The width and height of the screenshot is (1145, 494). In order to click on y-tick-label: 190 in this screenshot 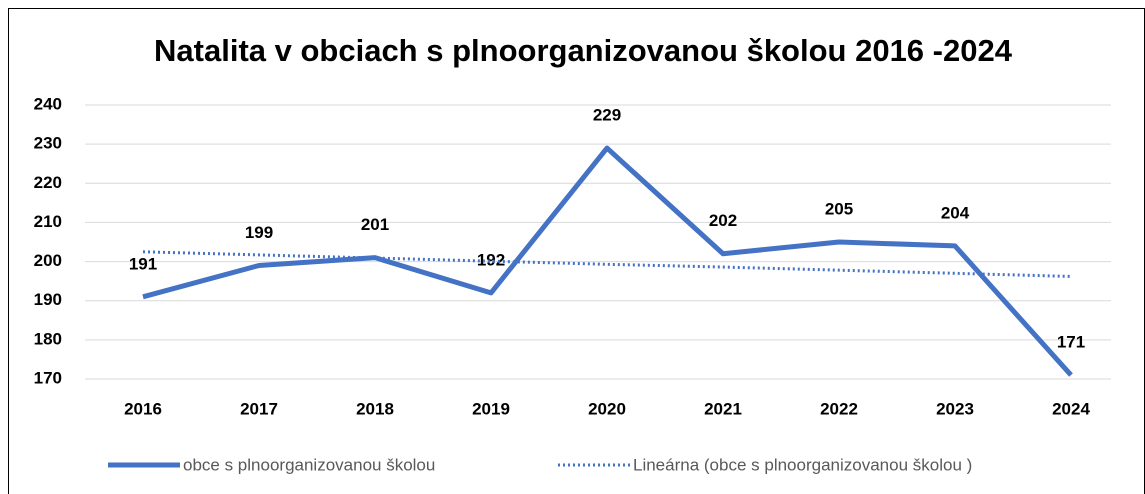, I will do `click(48, 299)`.